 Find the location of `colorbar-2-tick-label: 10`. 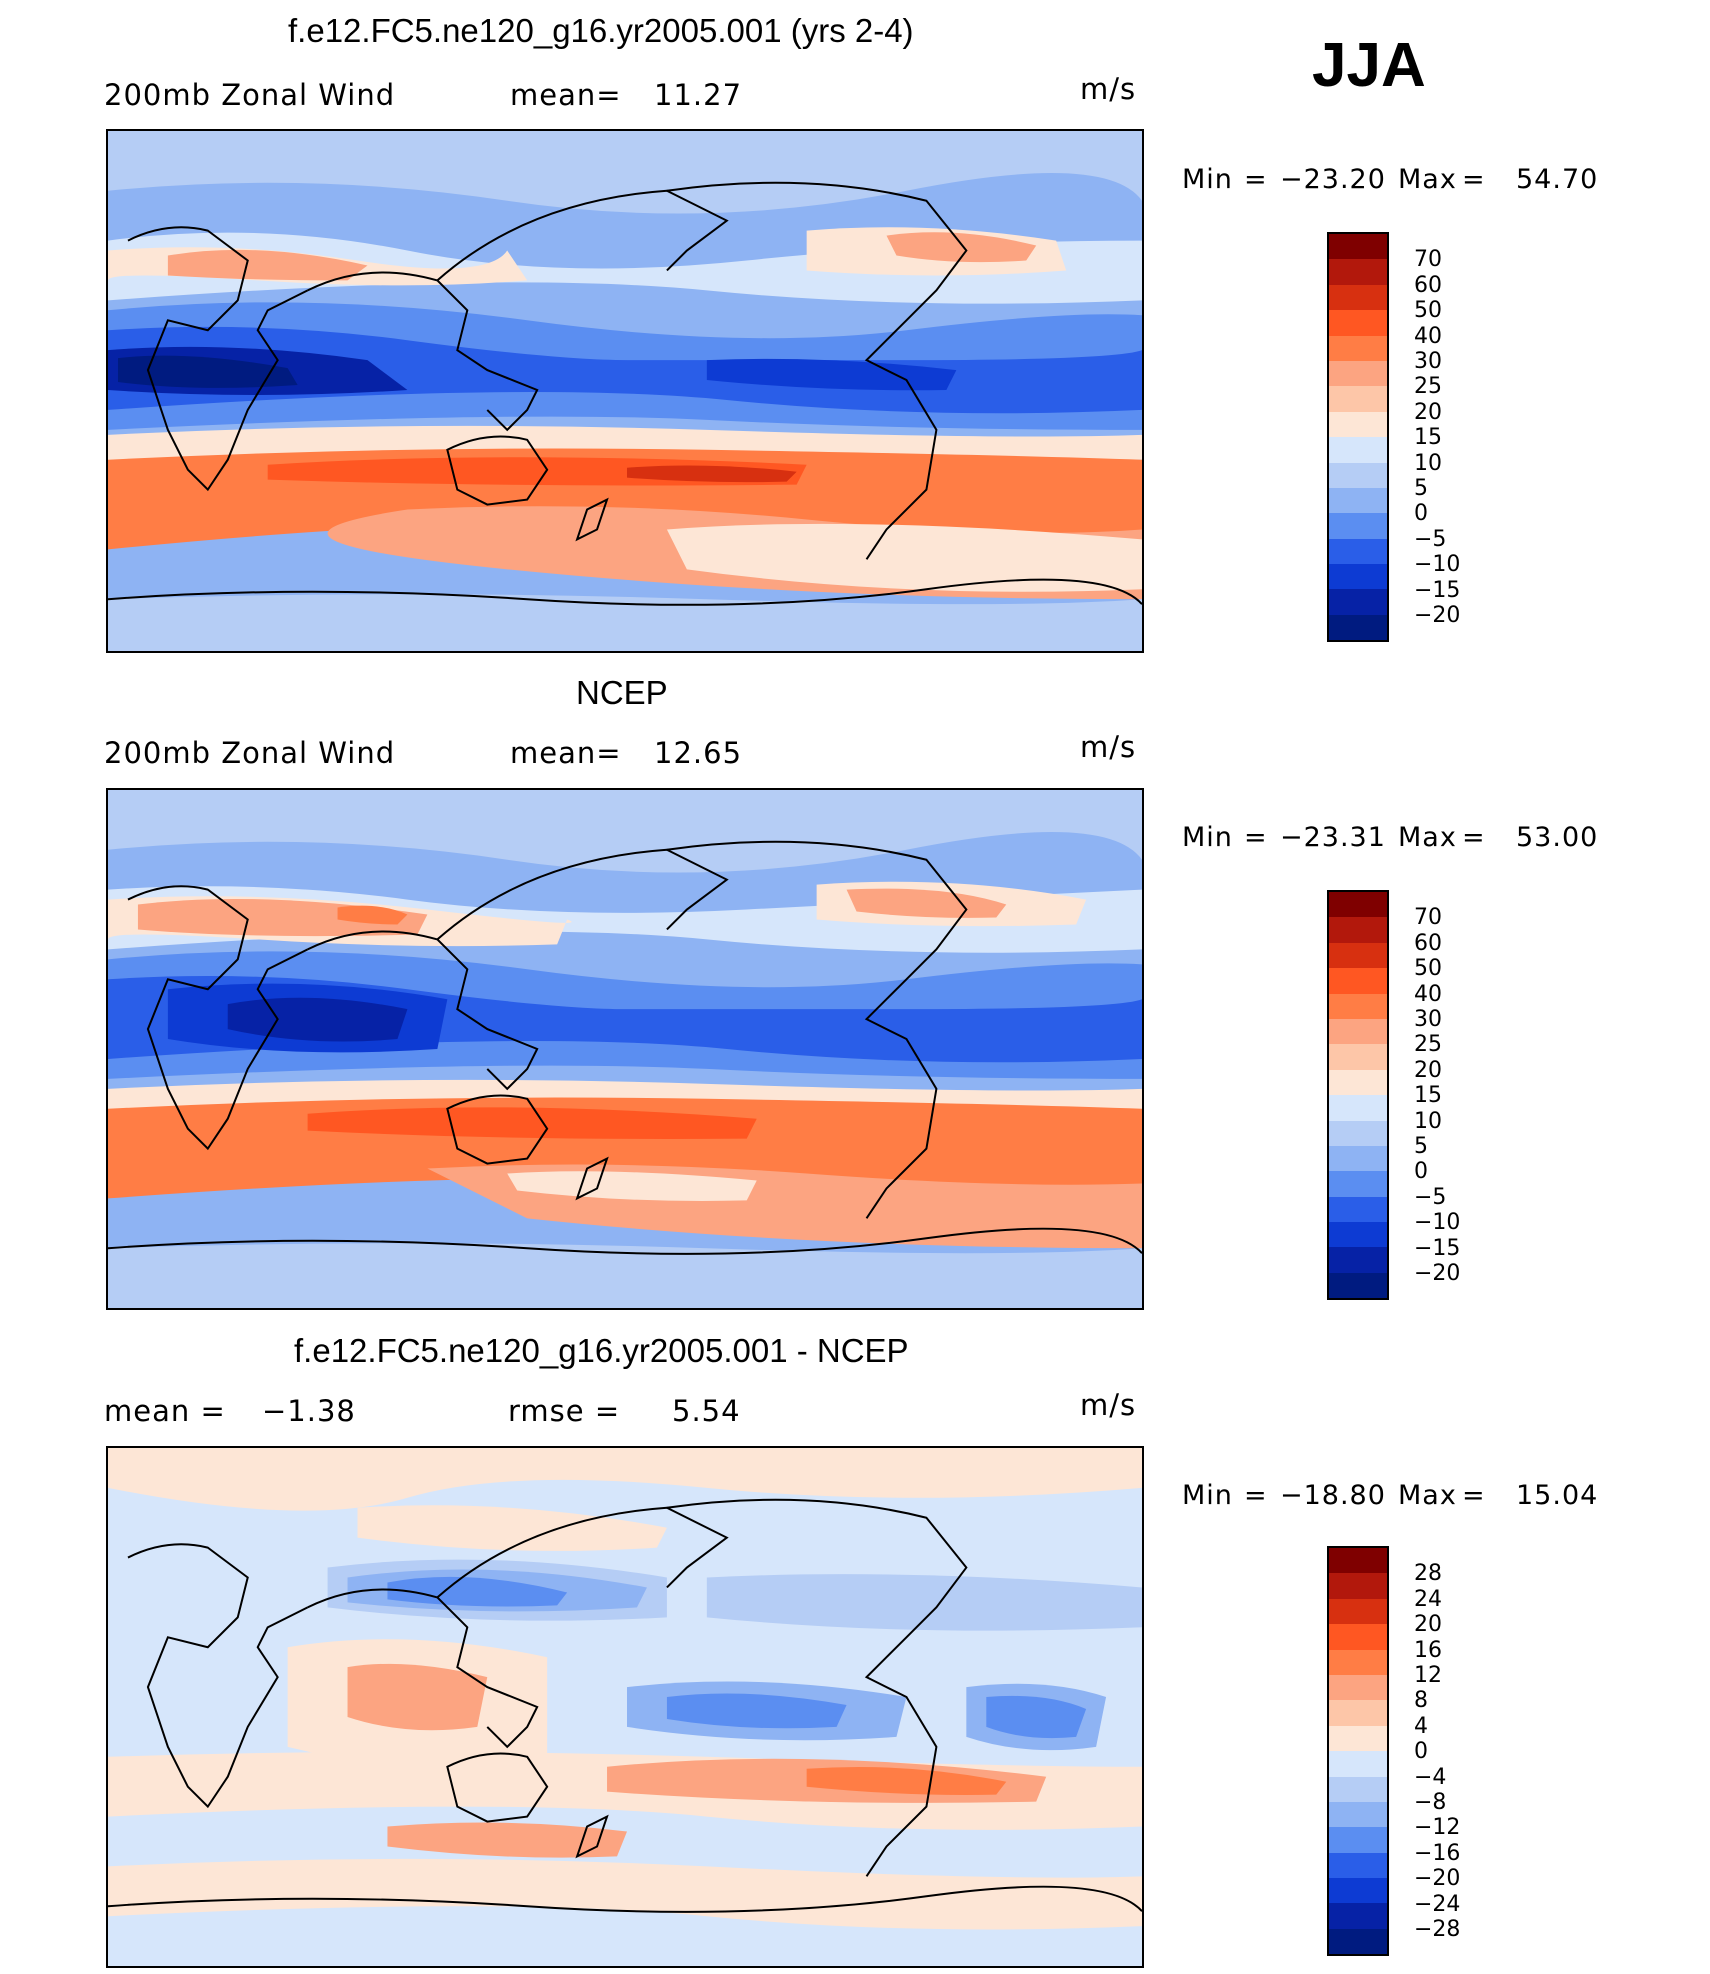

colorbar-2-tick-label: 10 is located at coordinates (1428, 1121).